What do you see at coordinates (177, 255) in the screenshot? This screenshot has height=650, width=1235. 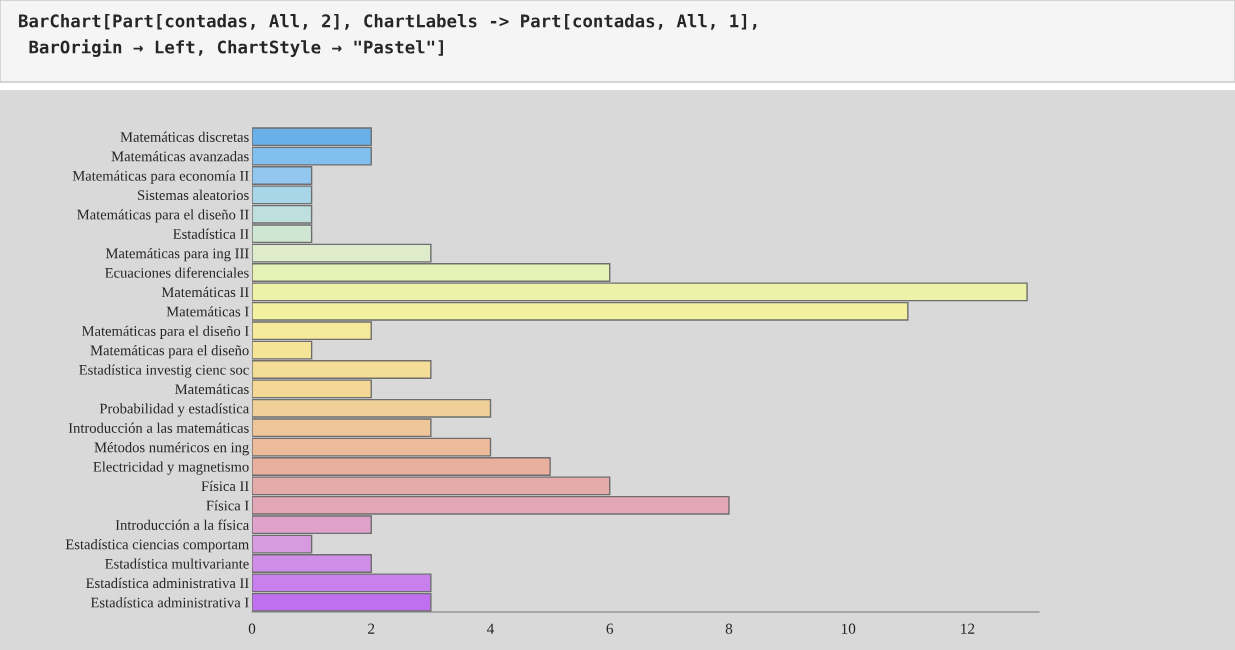 I see `y-tick-label: Matemáticas para ing III` at bounding box center [177, 255].